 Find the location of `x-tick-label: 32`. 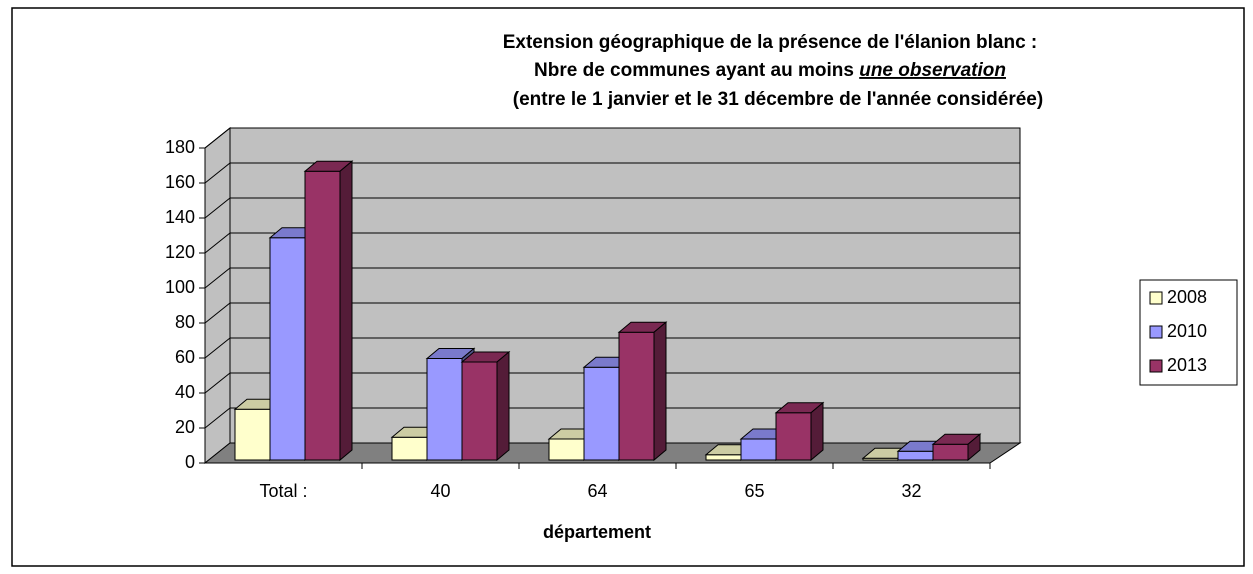

x-tick-label: 32 is located at coordinates (911, 491).